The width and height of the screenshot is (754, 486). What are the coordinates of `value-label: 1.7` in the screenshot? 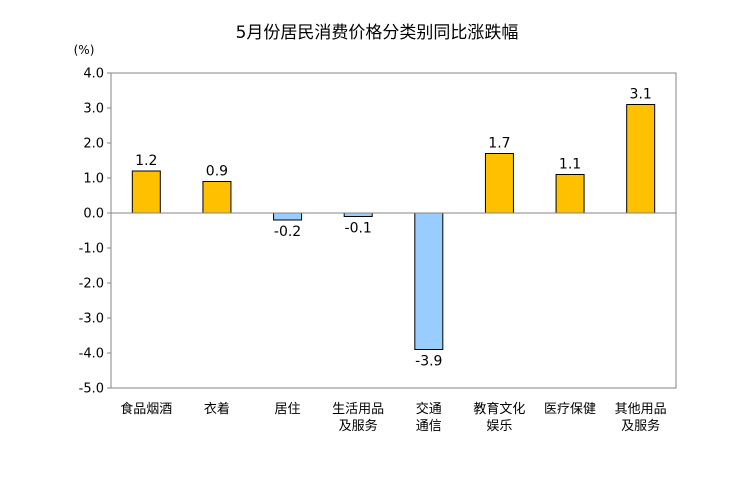 It's located at (499, 144).